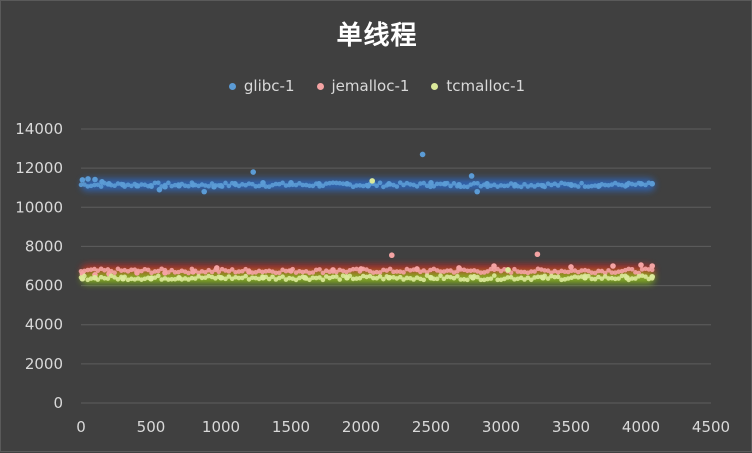  I want to click on legend-item-glibc: glibc-1, so click(261, 86).